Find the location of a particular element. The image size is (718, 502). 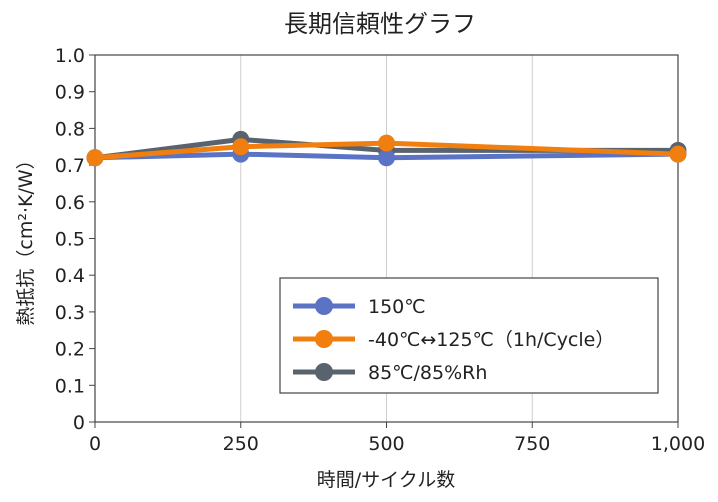

series-lines is located at coordinates (386, 148).